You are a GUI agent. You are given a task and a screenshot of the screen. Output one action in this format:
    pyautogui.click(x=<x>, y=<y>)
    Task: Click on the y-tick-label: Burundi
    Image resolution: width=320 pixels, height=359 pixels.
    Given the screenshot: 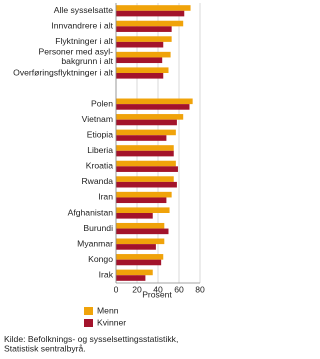 What is the action you would take?
    pyautogui.click(x=98, y=228)
    